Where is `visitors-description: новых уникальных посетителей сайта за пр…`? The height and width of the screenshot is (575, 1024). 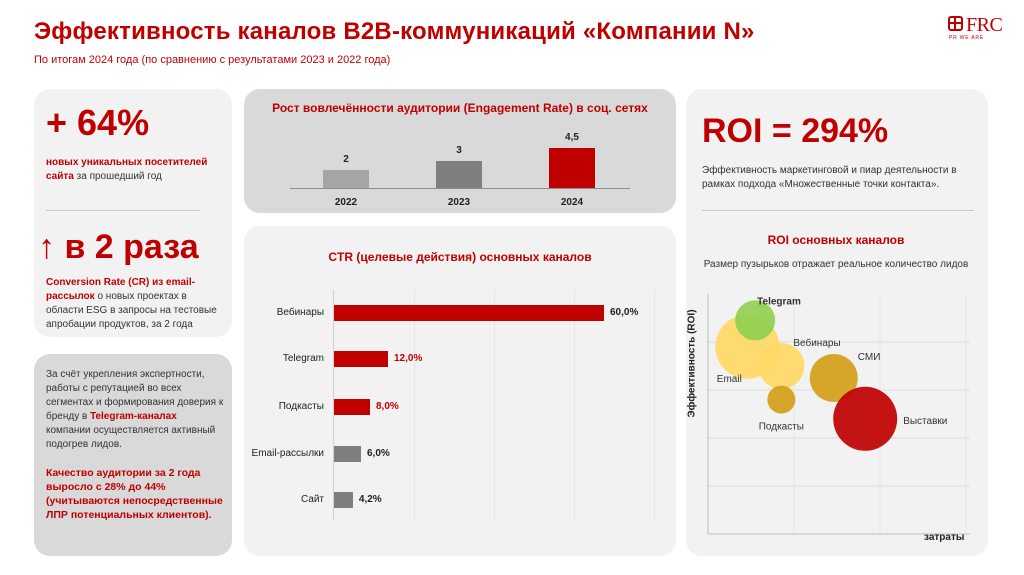 visitors-description: новых уникальных посетителей сайта за пр… is located at coordinates (131, 170).